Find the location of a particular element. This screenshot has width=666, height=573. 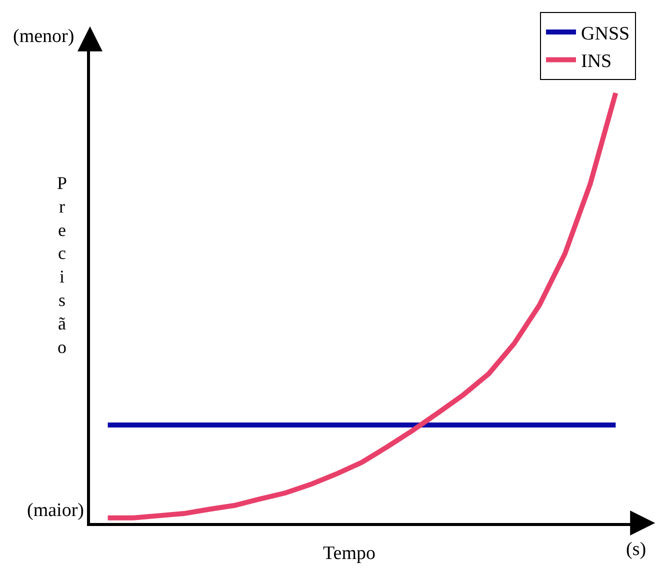

text: (s) is located at coordinates (636, 549).